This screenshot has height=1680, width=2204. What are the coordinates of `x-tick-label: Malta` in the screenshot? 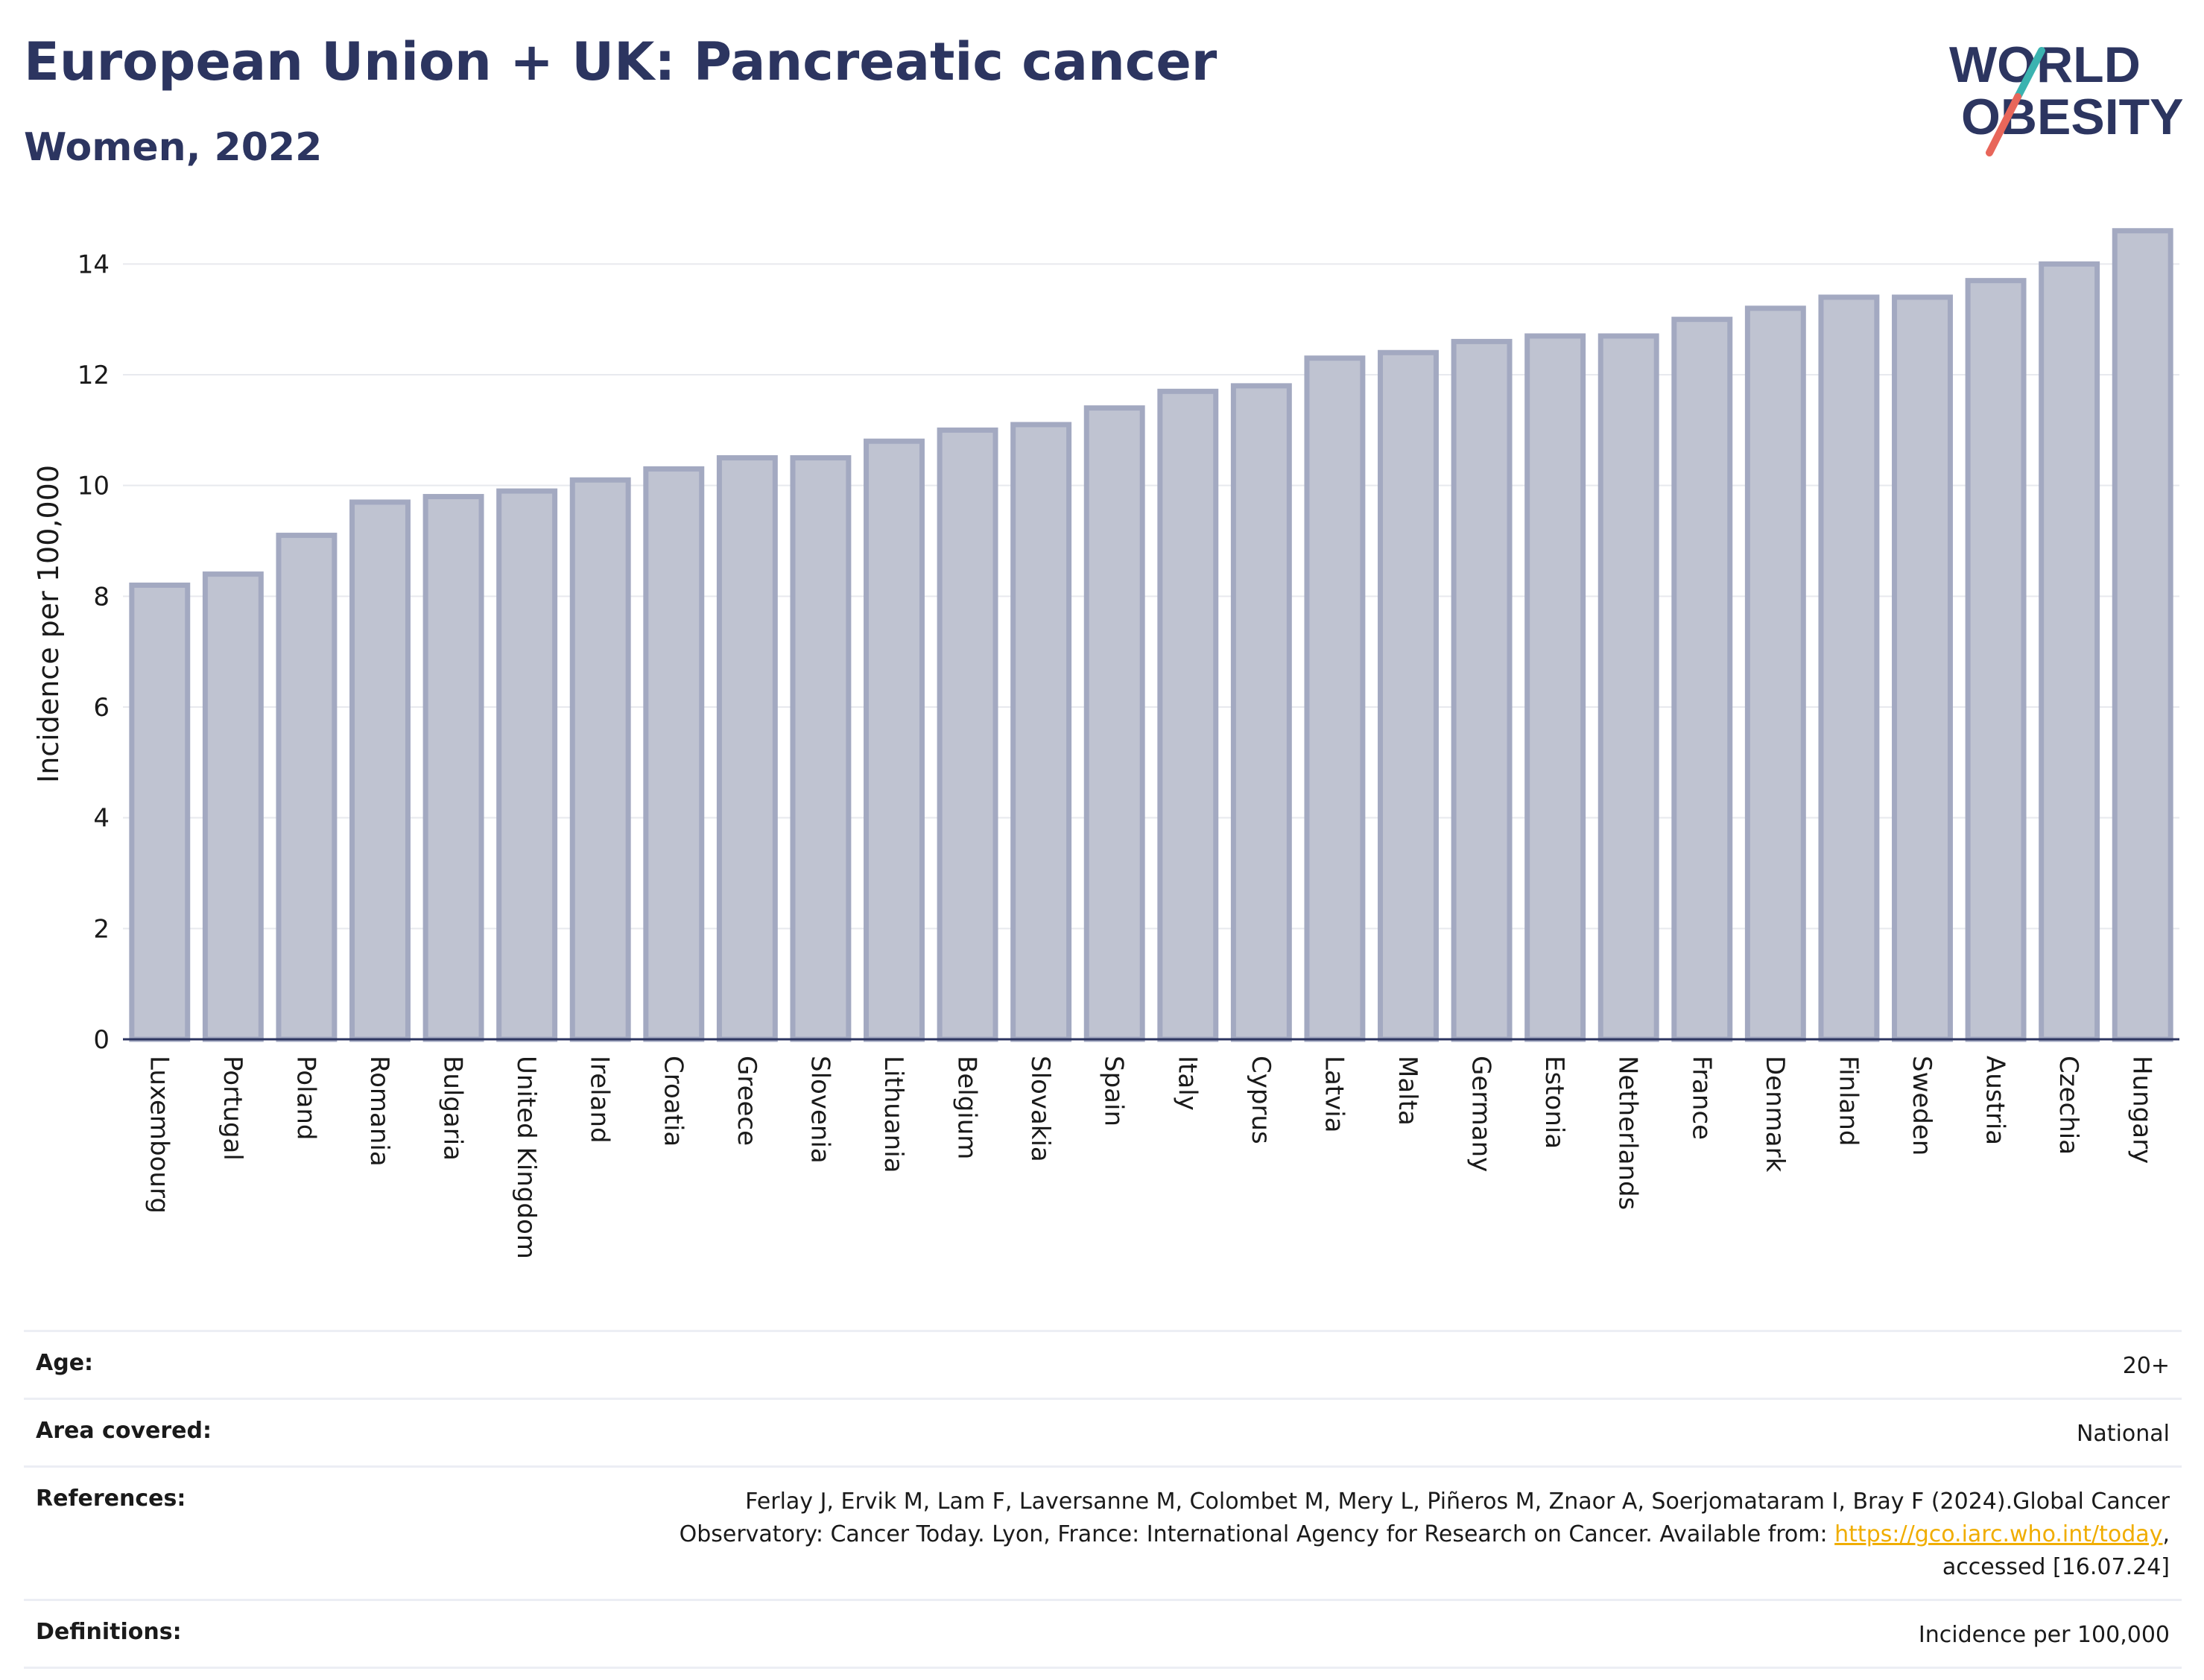 It's located at (1407, 1091).